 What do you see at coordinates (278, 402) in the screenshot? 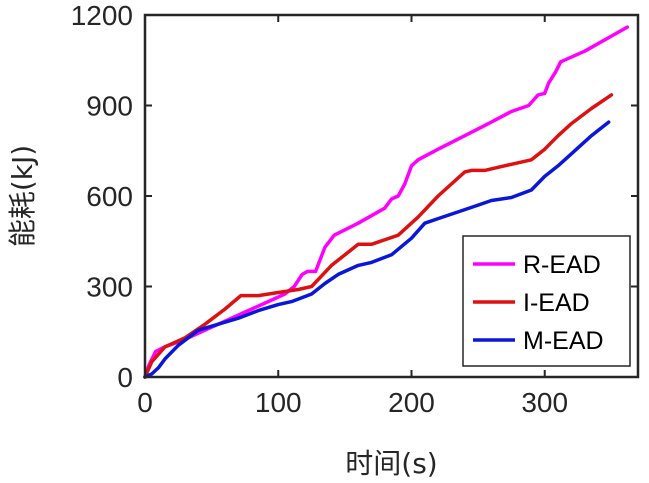
I see `x-tick-label: 100` at bounding box center [278, 402].